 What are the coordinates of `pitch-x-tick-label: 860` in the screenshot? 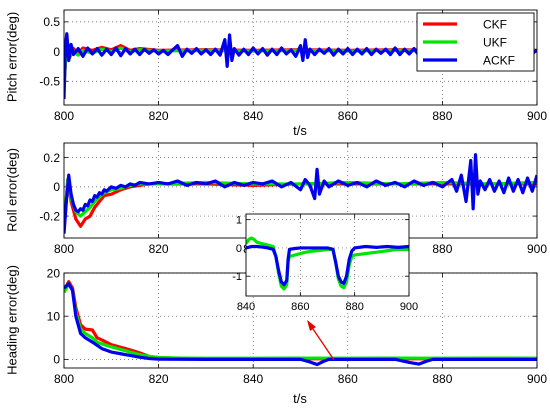 It's located at (348, 116).